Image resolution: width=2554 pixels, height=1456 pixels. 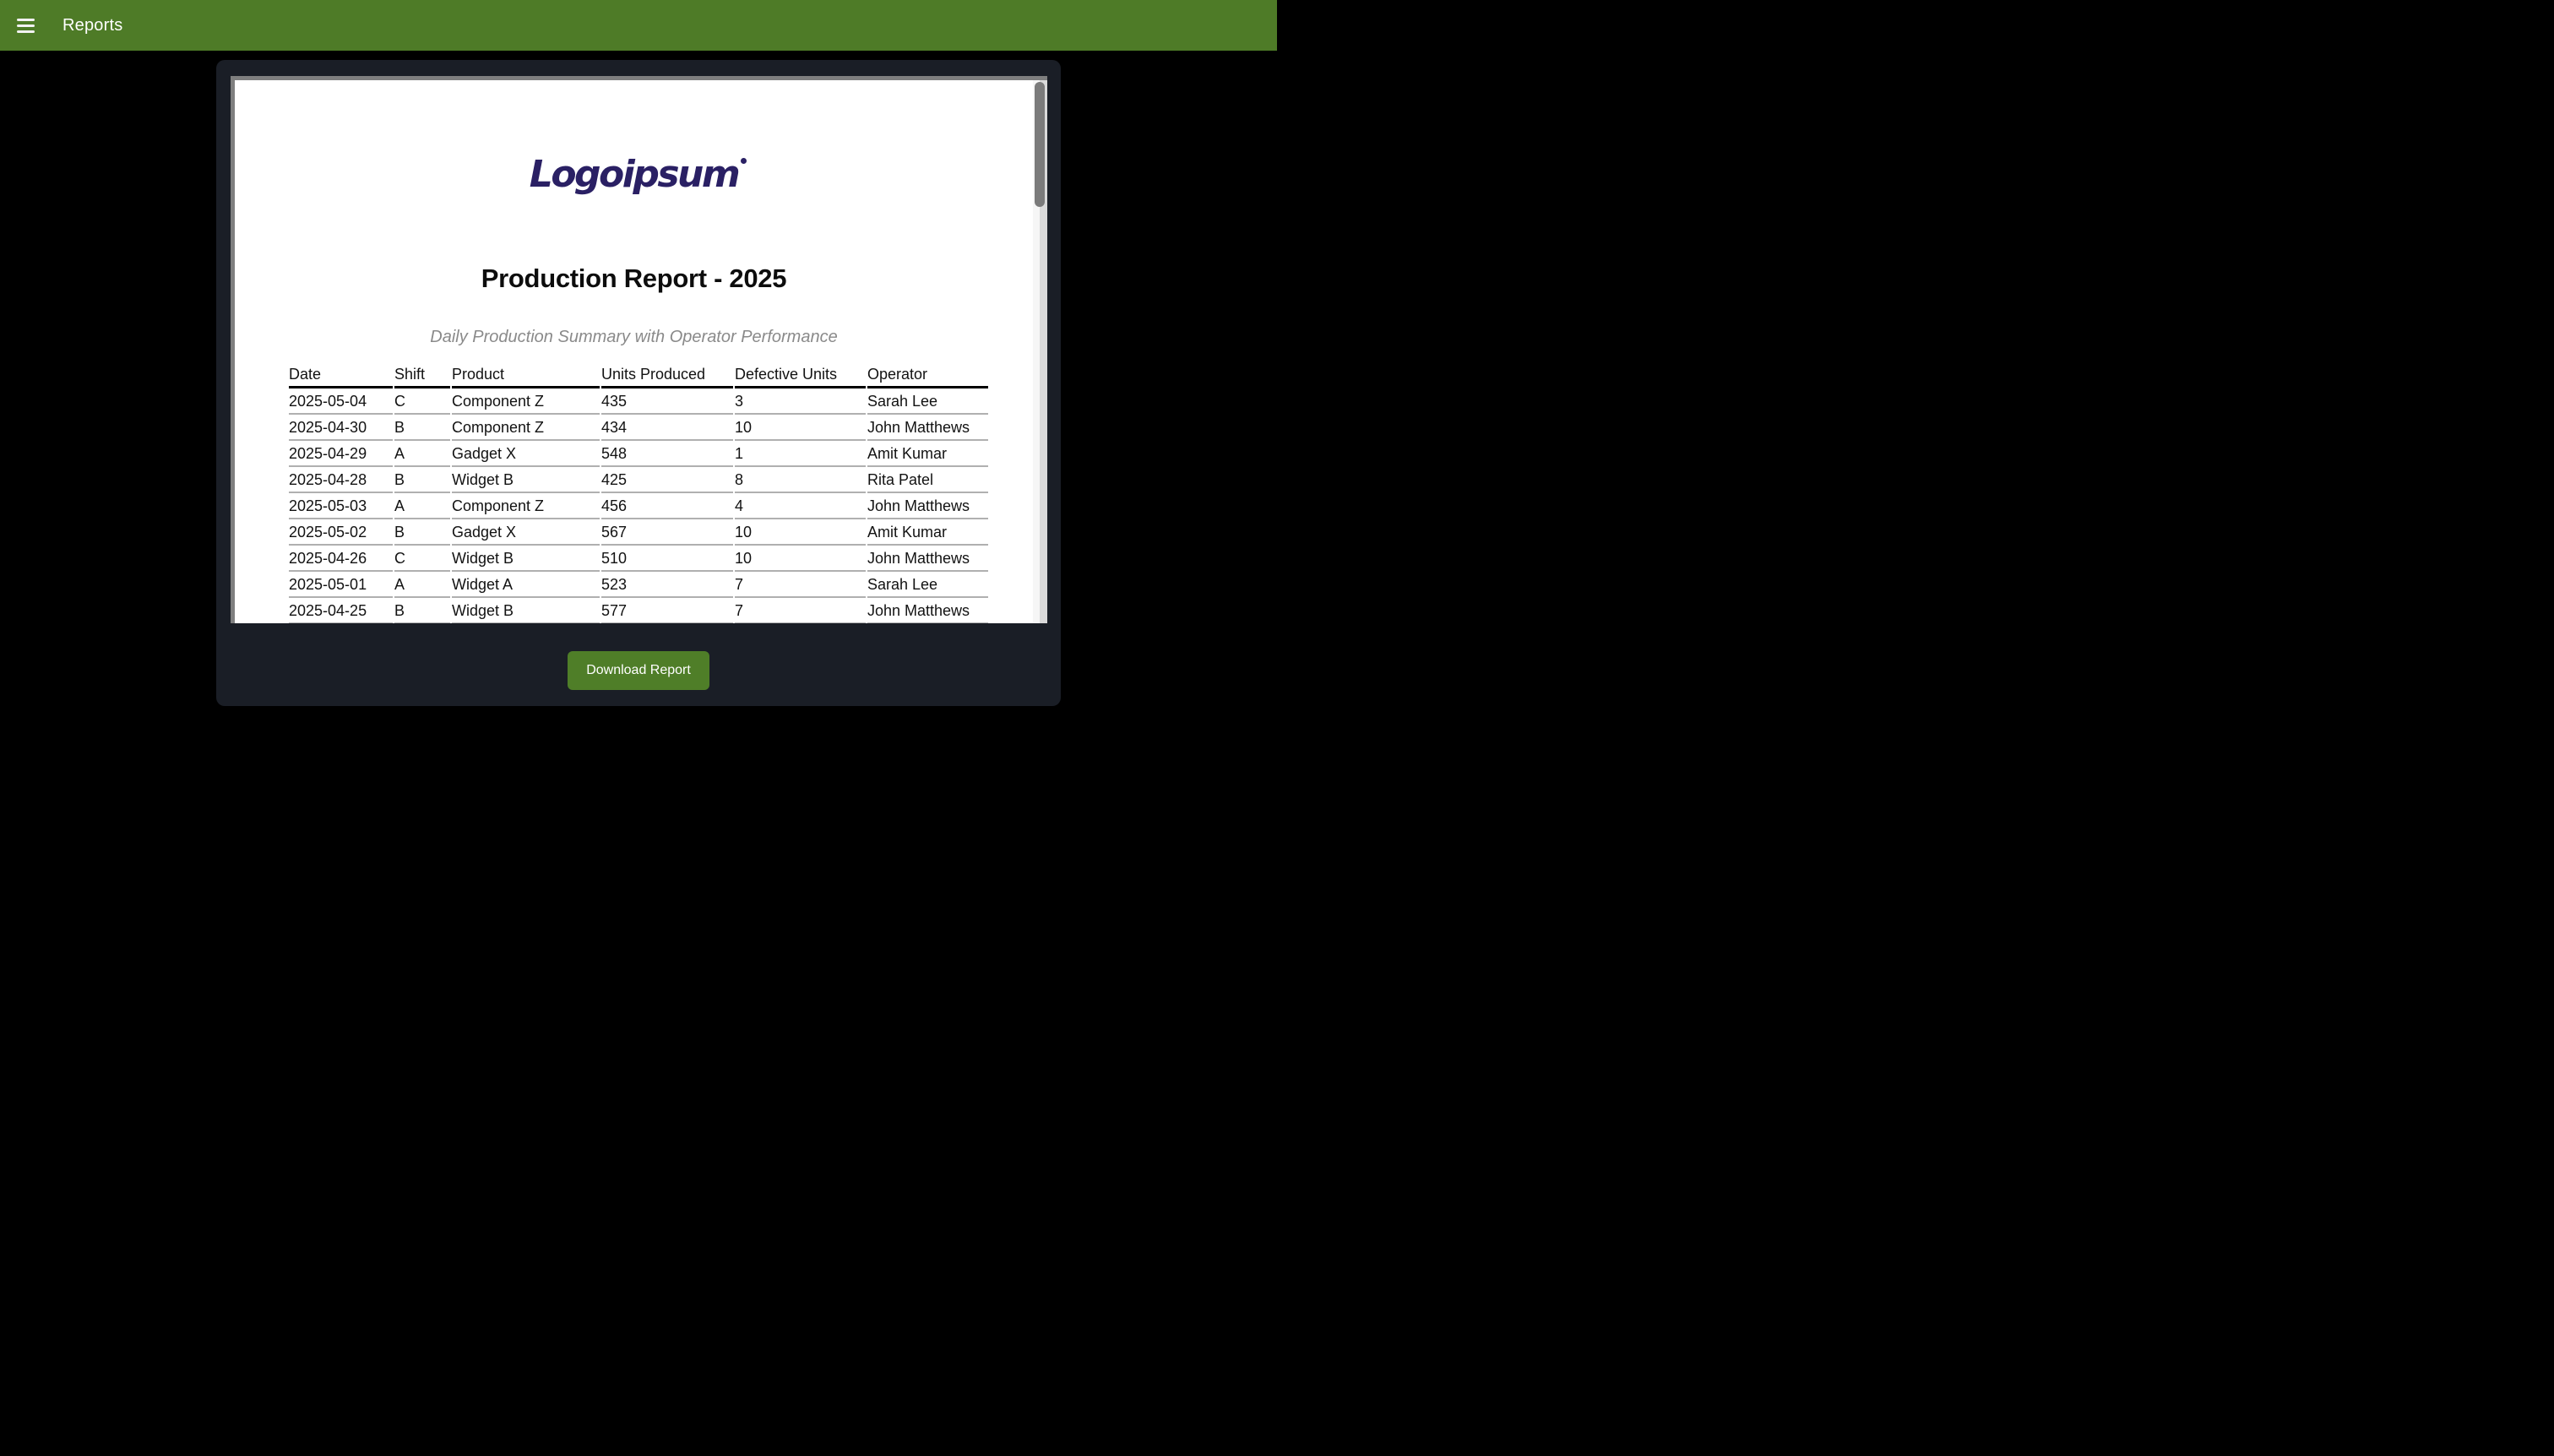 I want to click on table-row: 2025-05-01 A Widget A 523 7 Sarah Lee, so click(x=638, y=585).